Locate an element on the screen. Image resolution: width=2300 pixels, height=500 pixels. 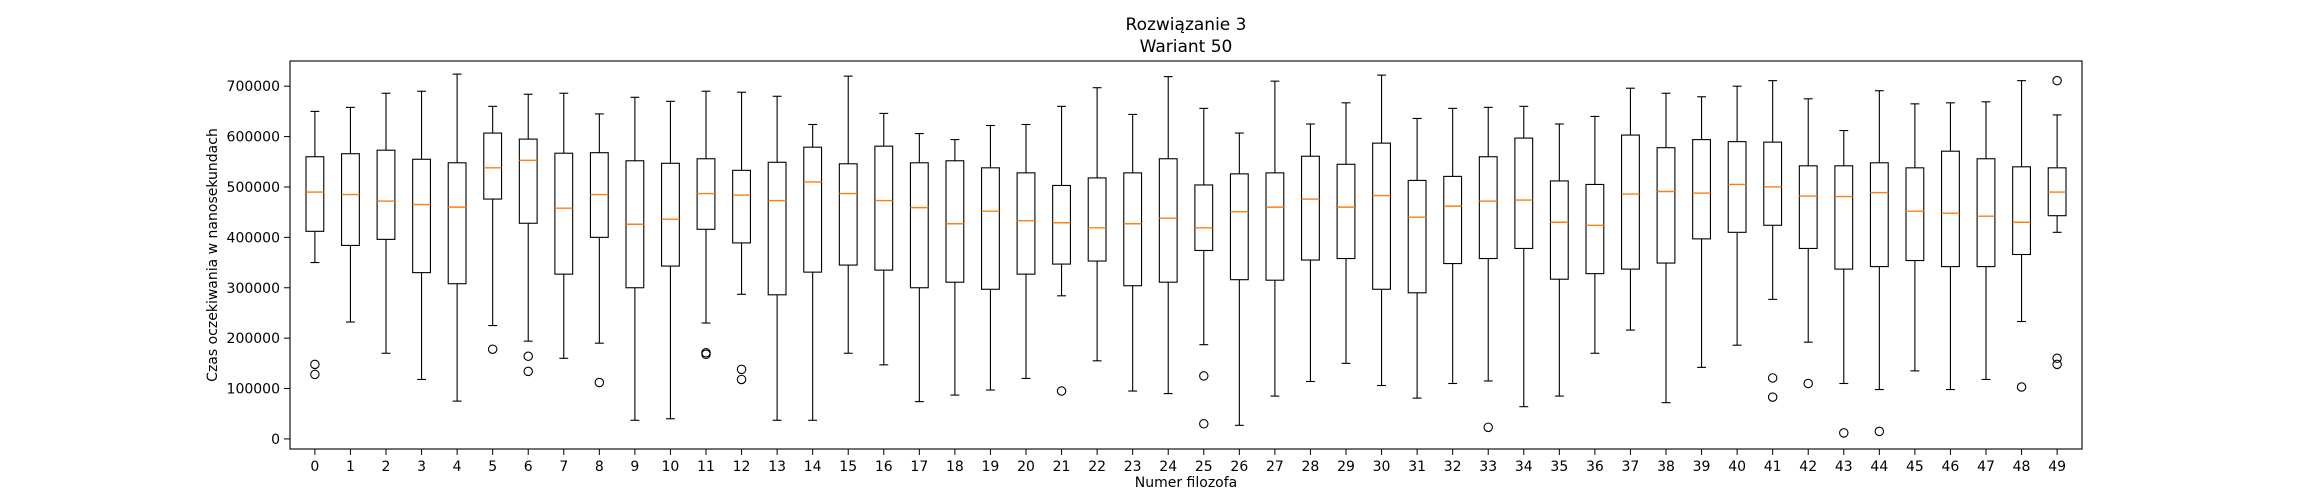
x-tick-label: 28 is located at coordinates (1311, 467).